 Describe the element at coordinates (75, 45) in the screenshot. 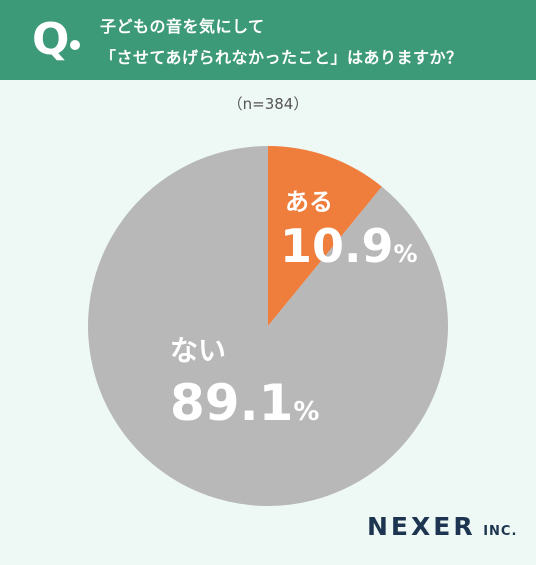

I see `q-dot` at that location.